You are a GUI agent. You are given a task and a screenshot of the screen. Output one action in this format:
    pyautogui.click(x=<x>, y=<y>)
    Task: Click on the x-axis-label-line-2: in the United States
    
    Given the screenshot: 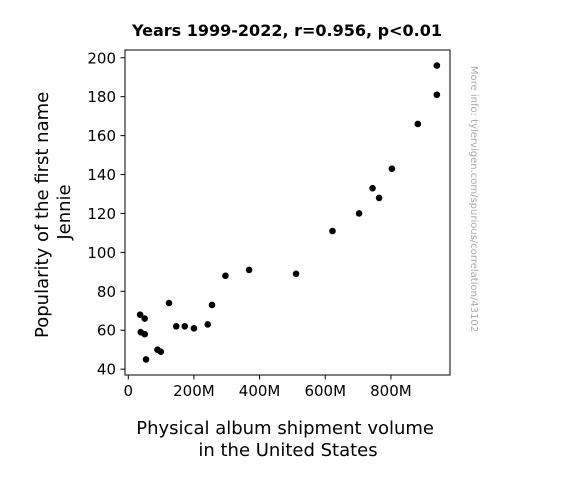 What is the action you would take?
    pyautogui.click(x=287, y=450)
    